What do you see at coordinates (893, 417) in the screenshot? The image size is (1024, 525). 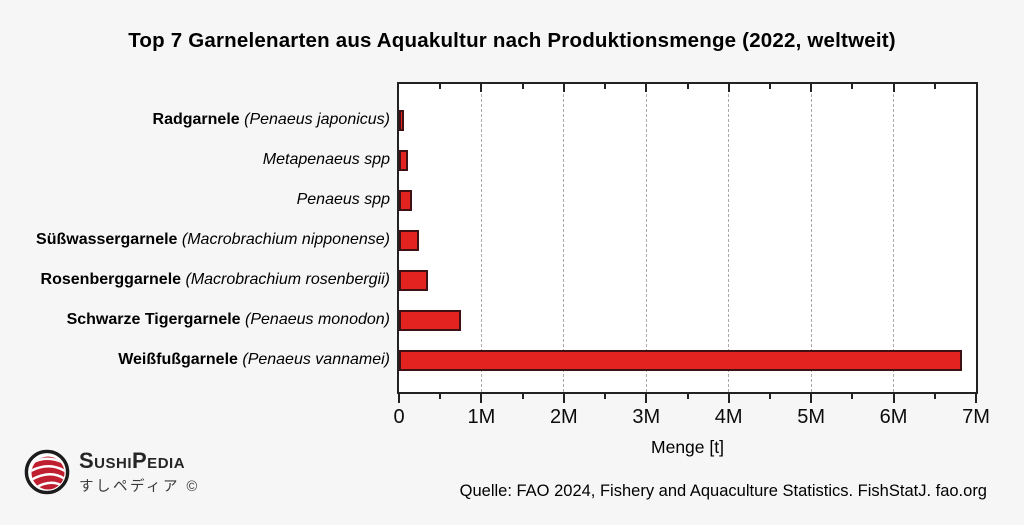 I see `x-tick-label: 6M` at bounding box center [893, 417].